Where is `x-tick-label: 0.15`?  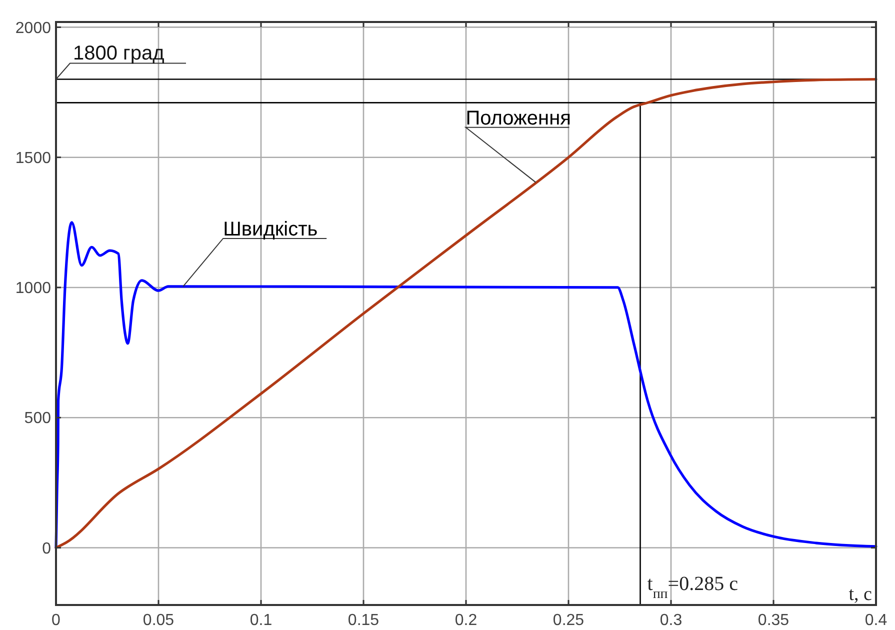
x-tick-label: 0.15 is located at coordinates (364, 620).